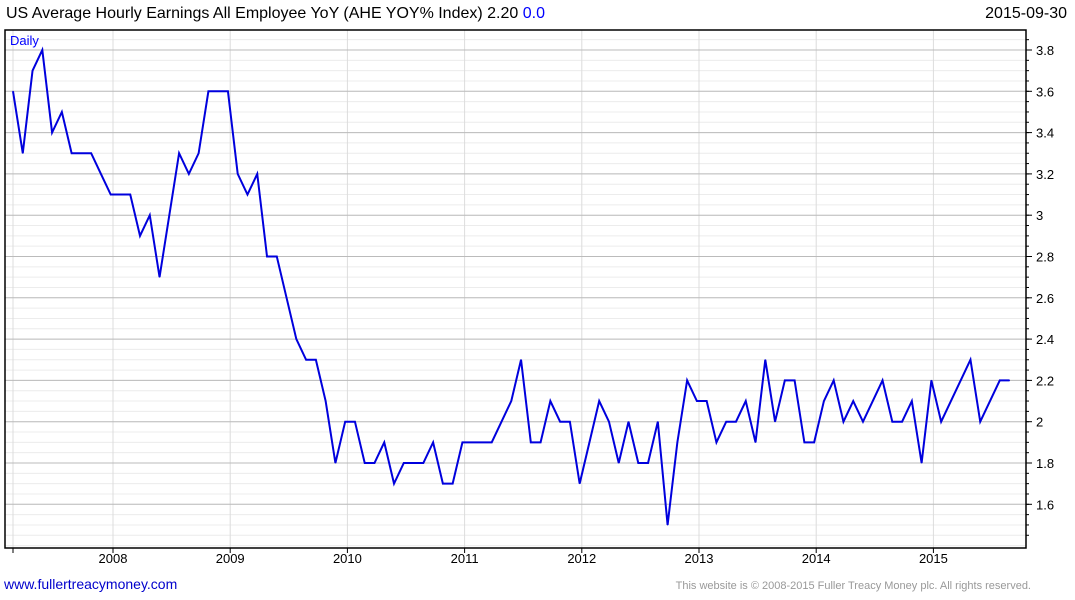 The height and width of the screenshot is (600, 1075). Describe the element at coordinates (1045, 257) in the screenshot. I see `y-tick-label: 2.8` at that location.